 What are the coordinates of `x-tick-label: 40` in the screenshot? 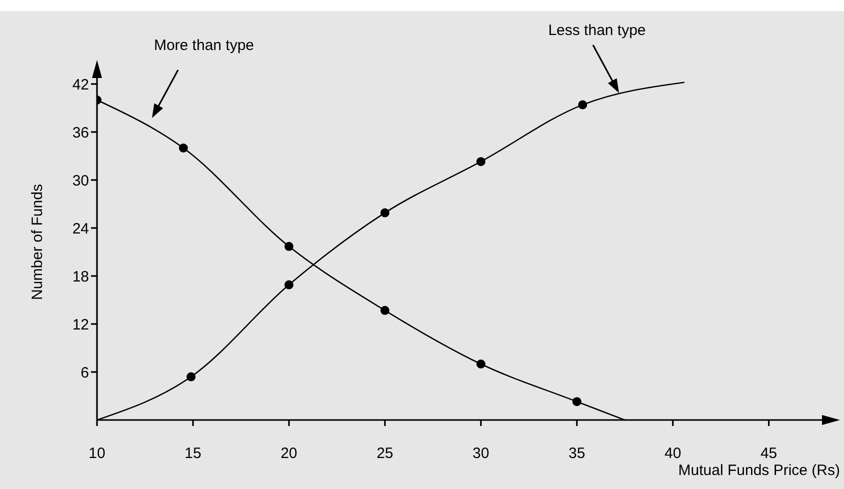 It's located at (673, 453).